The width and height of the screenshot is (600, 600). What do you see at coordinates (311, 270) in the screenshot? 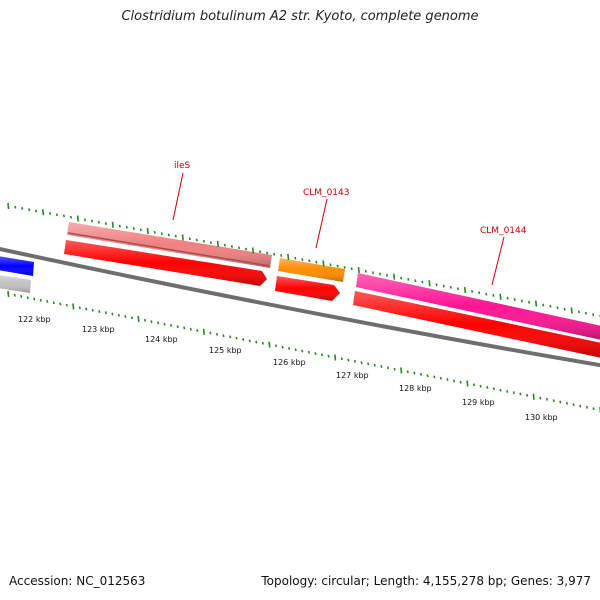
I see `gene-CLM_0143-shade` at bounding box center [311, 270].